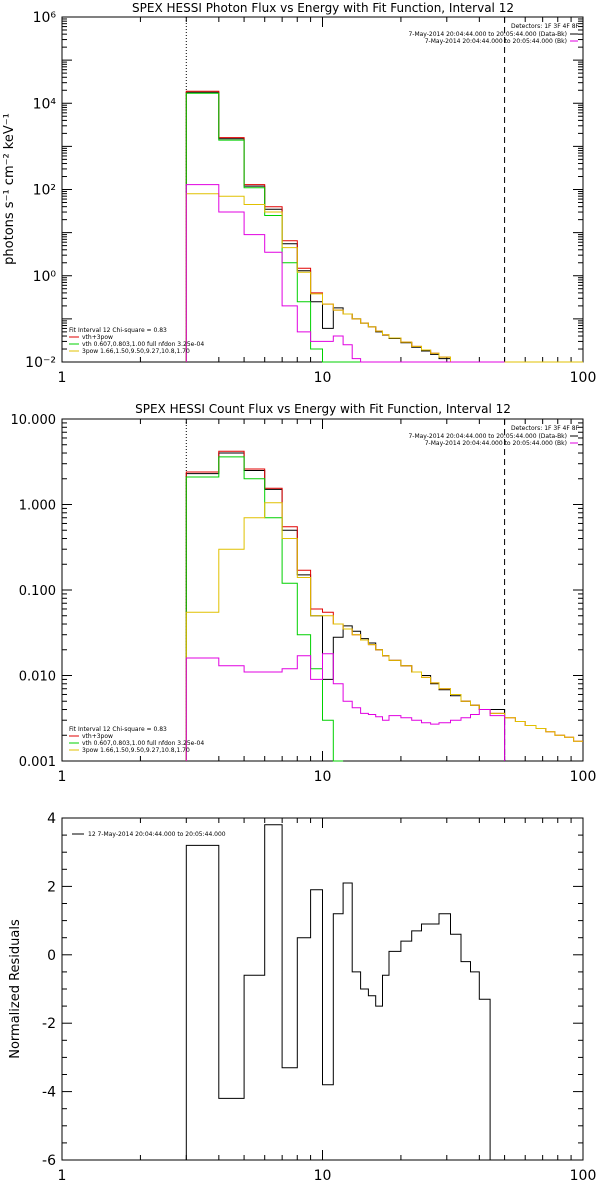 This screenshot has width=600, height=1200. Describe the element at coordinates (34, 420) in the screenshot. I see `y-tick-label: 10.000` at that location.